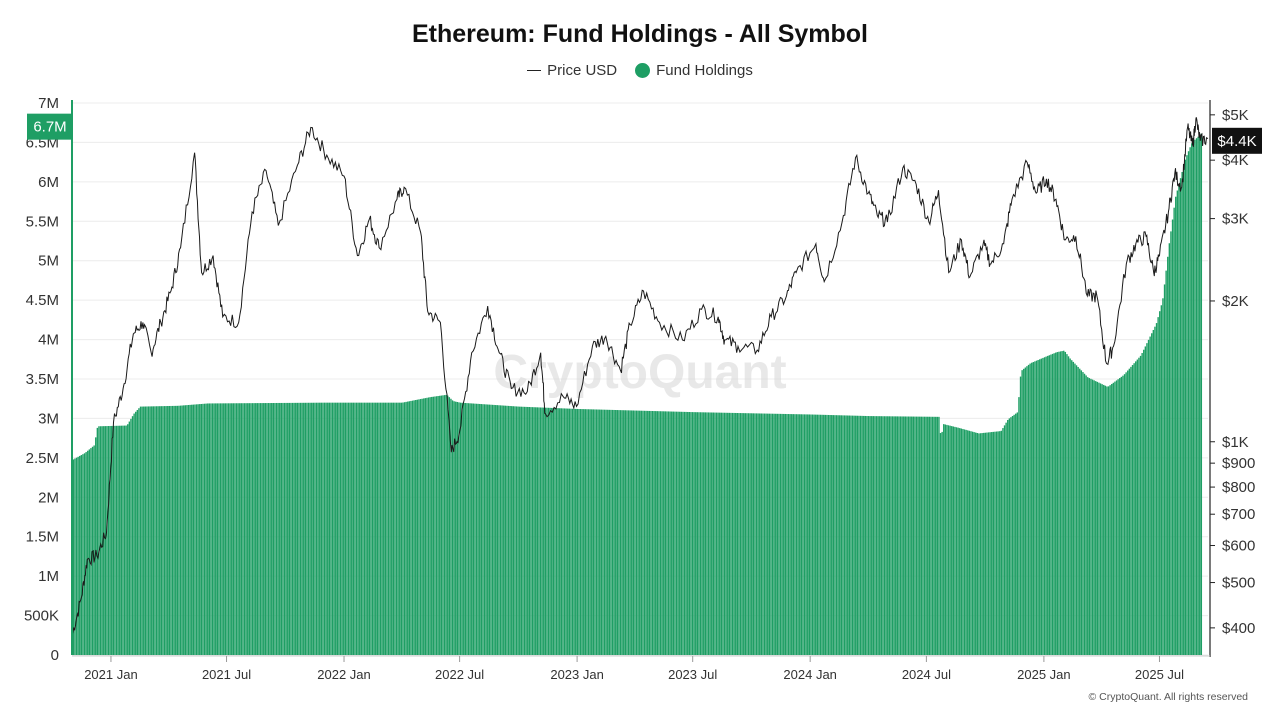  What do you see at coordinates (704, 70) in the screenshot?
I see `legend-holdings-label: Fund Holdings` at bounding box center [704, 70].